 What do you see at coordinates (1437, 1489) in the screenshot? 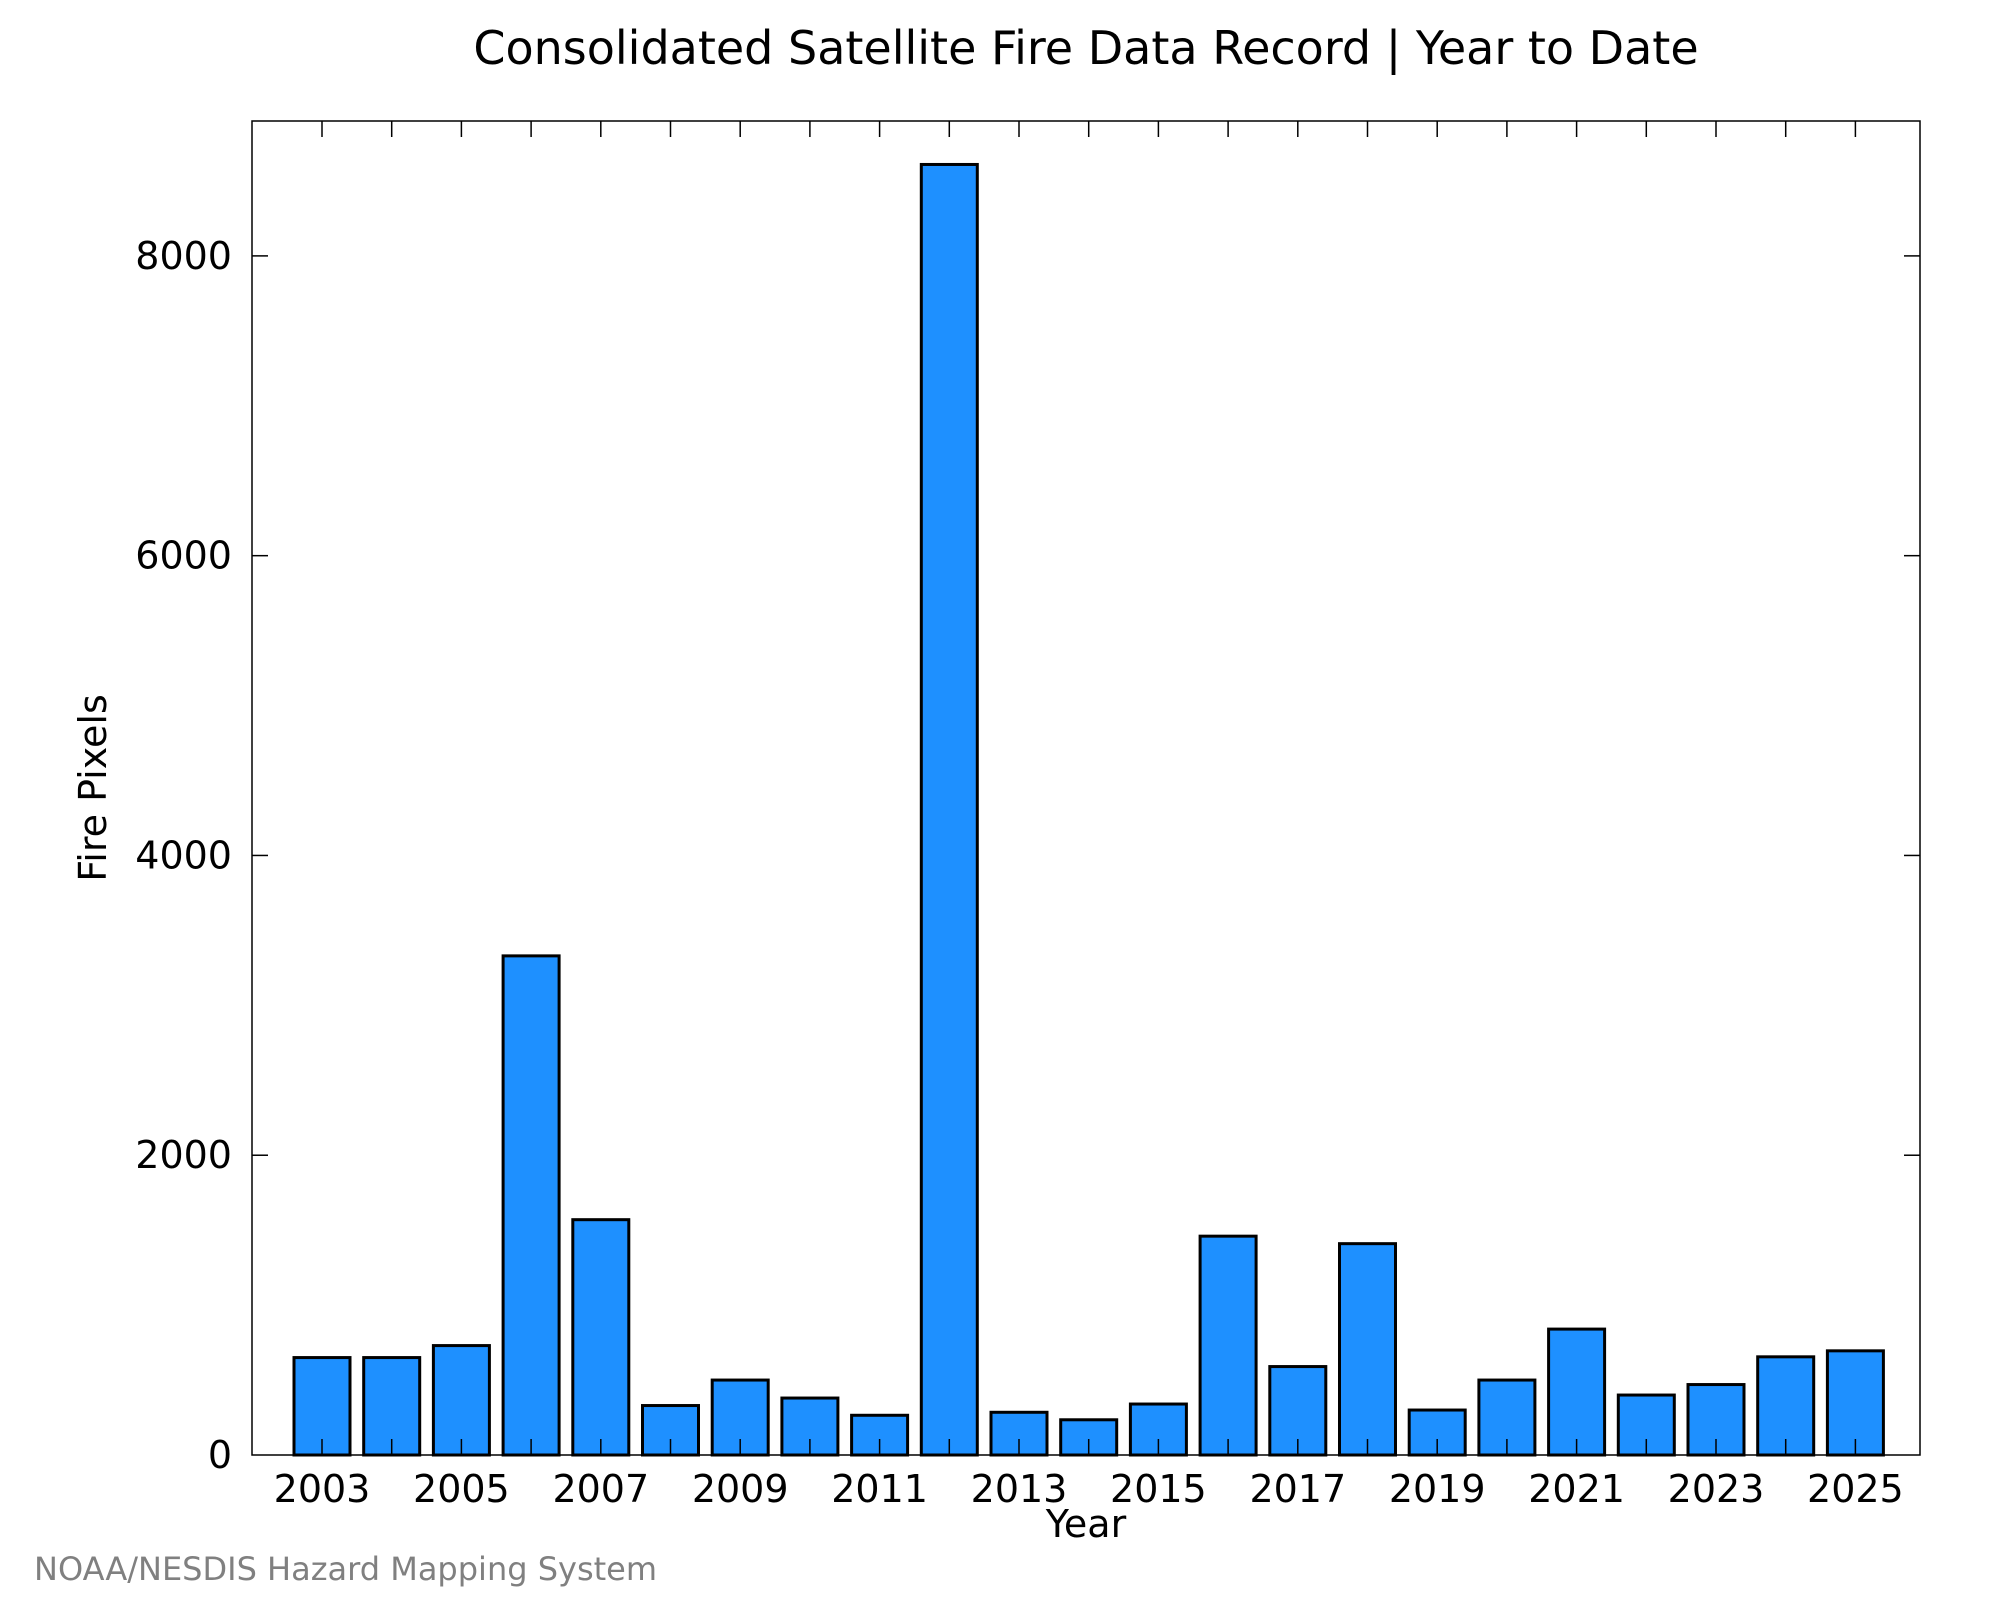
I see `x-tick-label: 2019` at bounding box center [1437, 1489].